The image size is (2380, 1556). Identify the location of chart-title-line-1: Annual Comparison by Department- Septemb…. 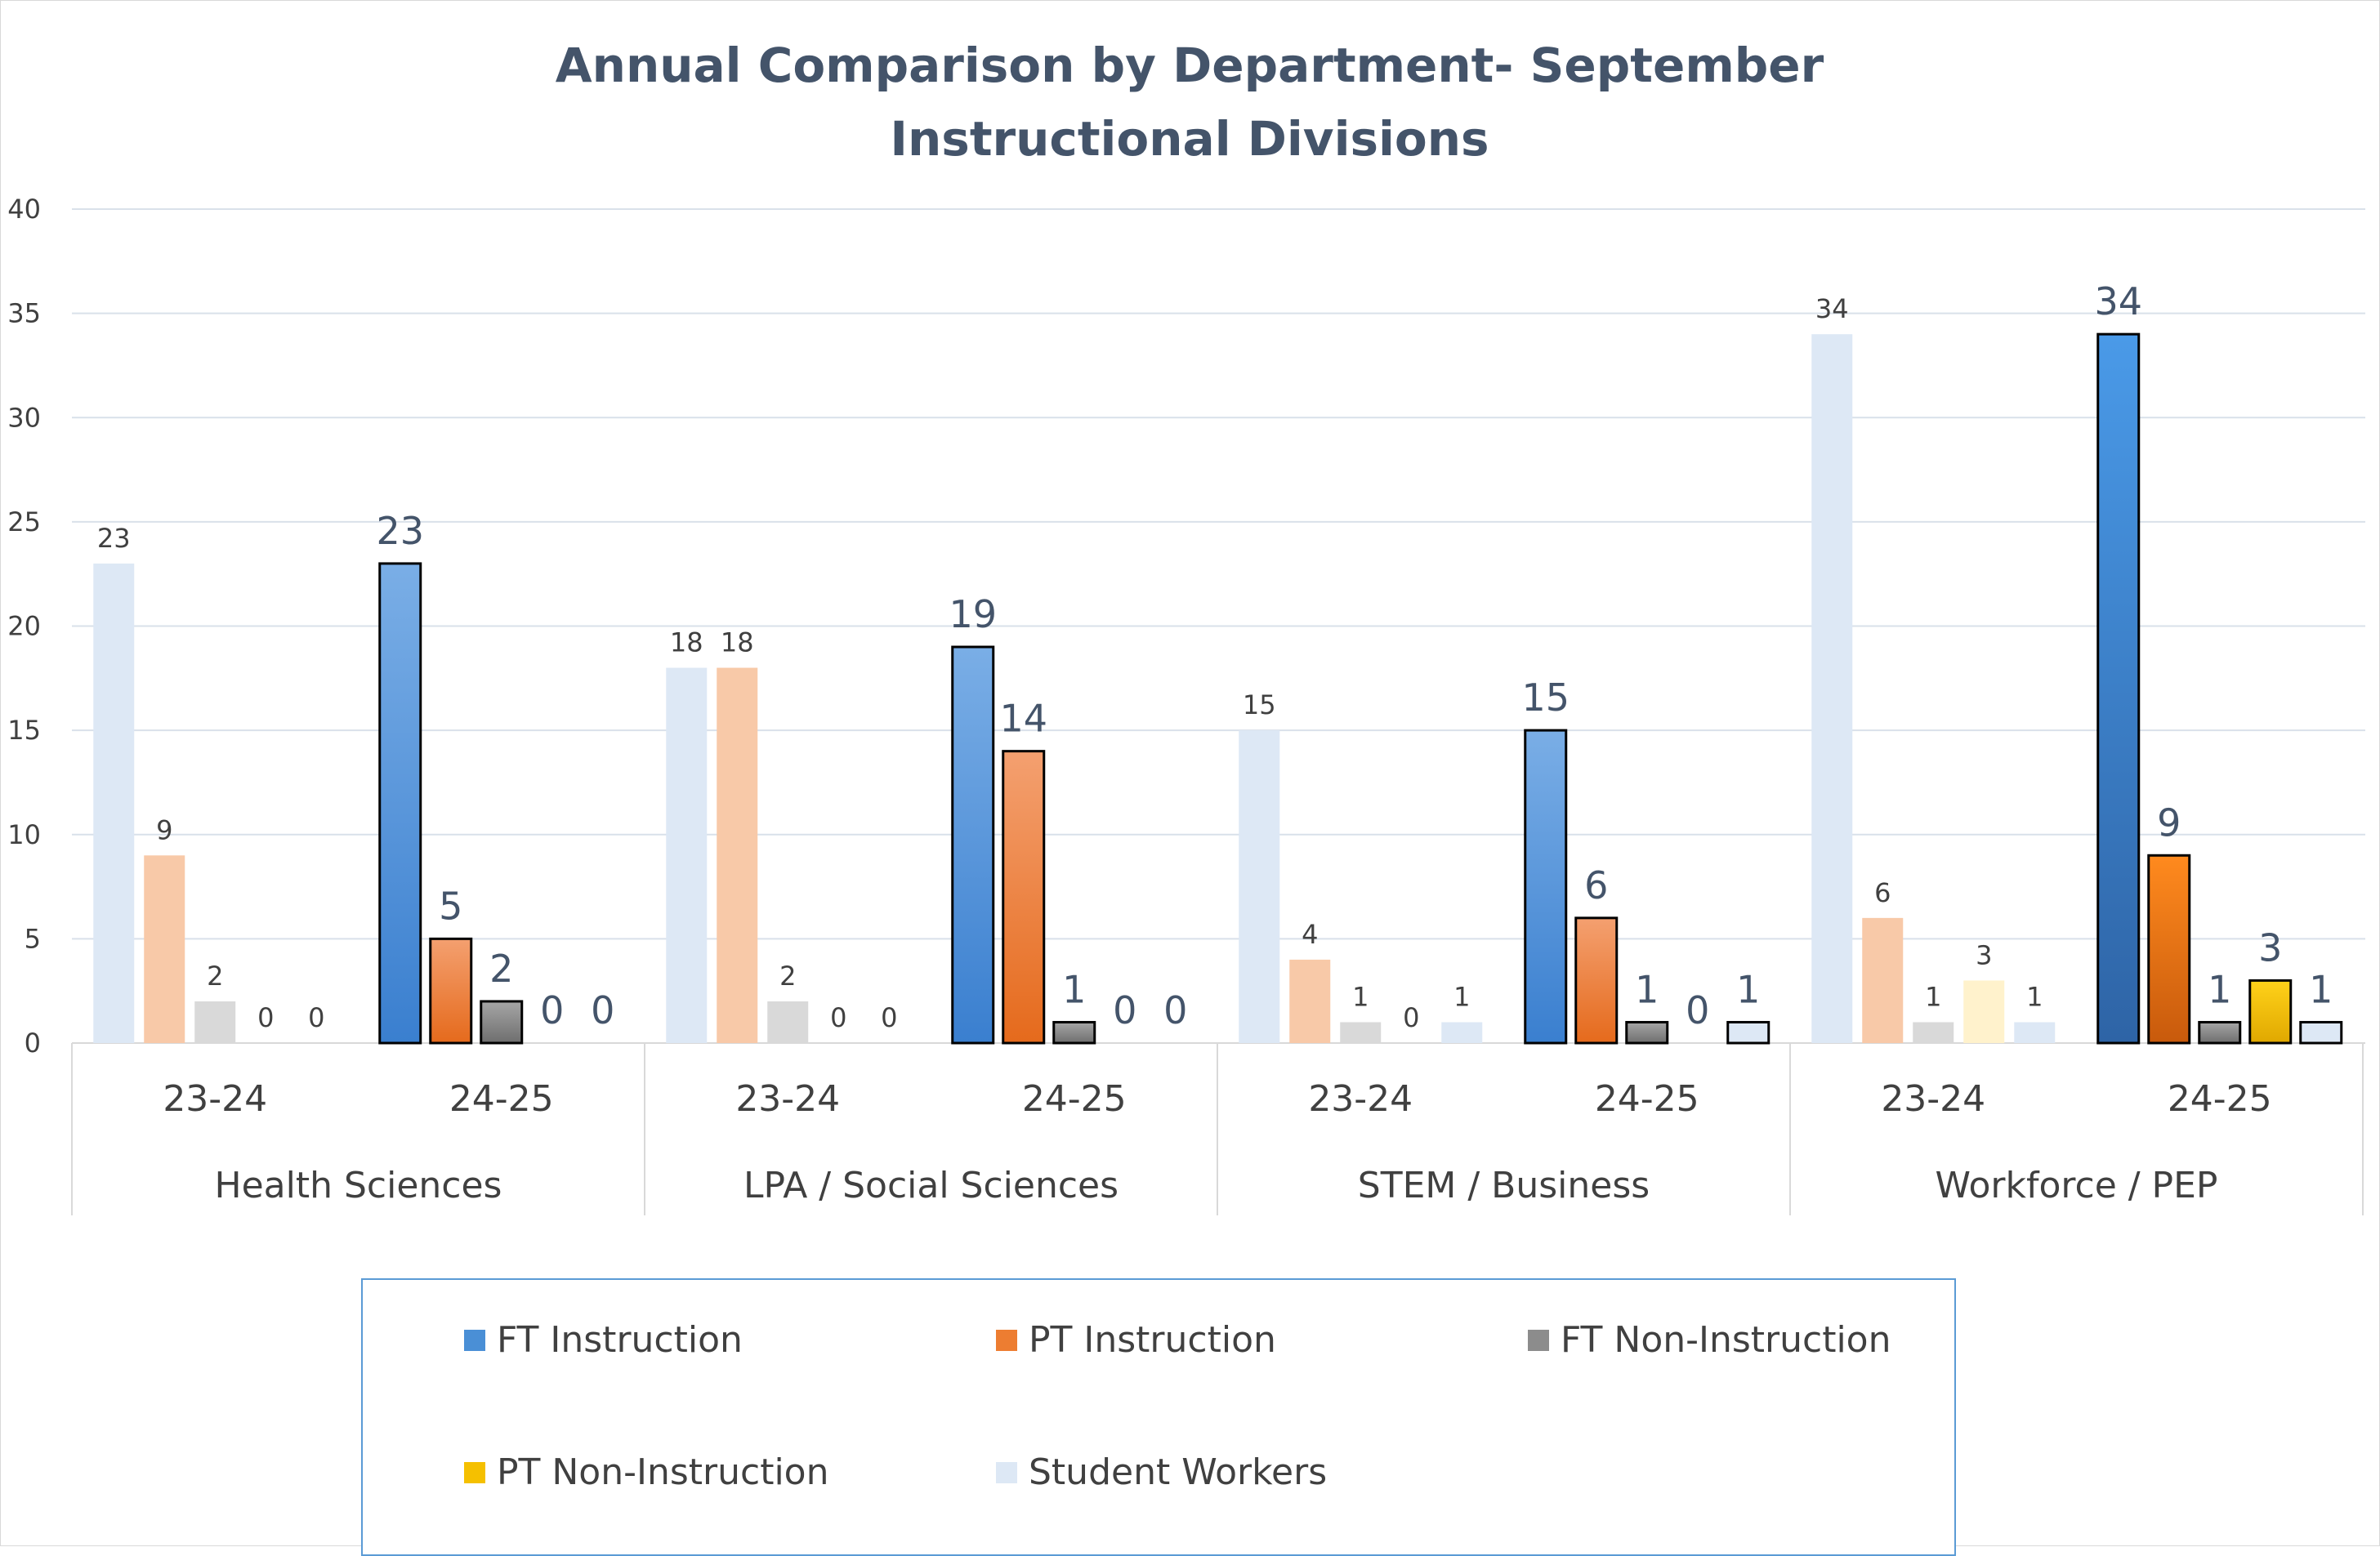
(1190, 65).